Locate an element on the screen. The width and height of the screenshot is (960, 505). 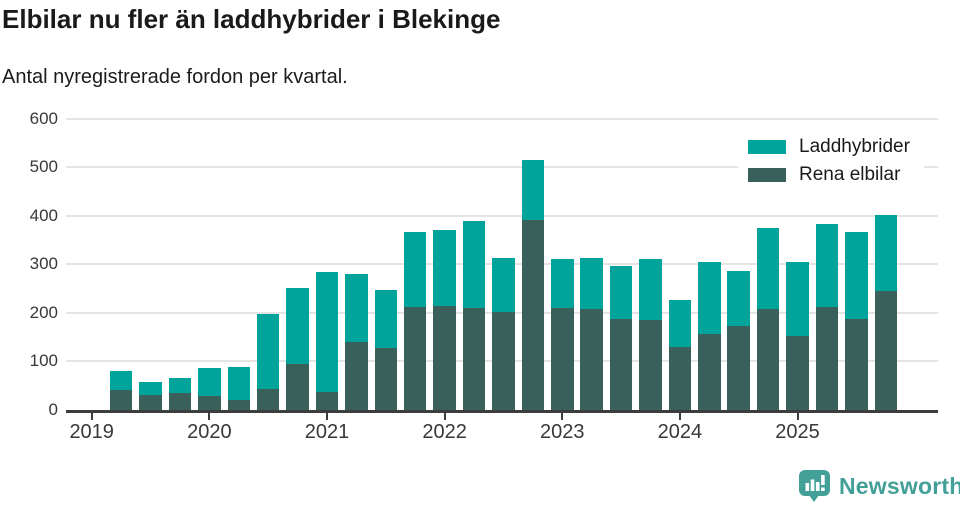
legend-label-laddhybrider: Laddhybrider is located at coordinates (854, 146).